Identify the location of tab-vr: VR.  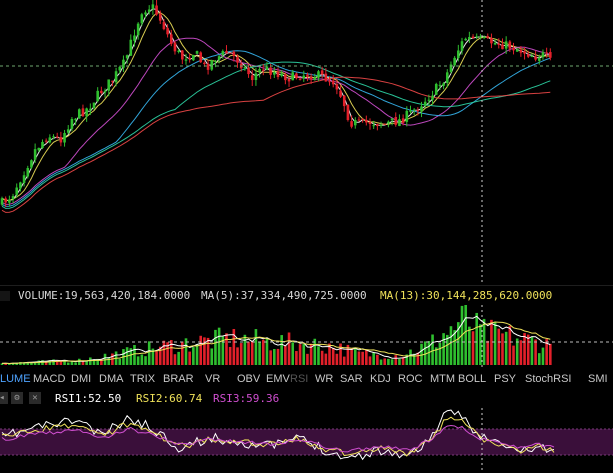
(213, 379).